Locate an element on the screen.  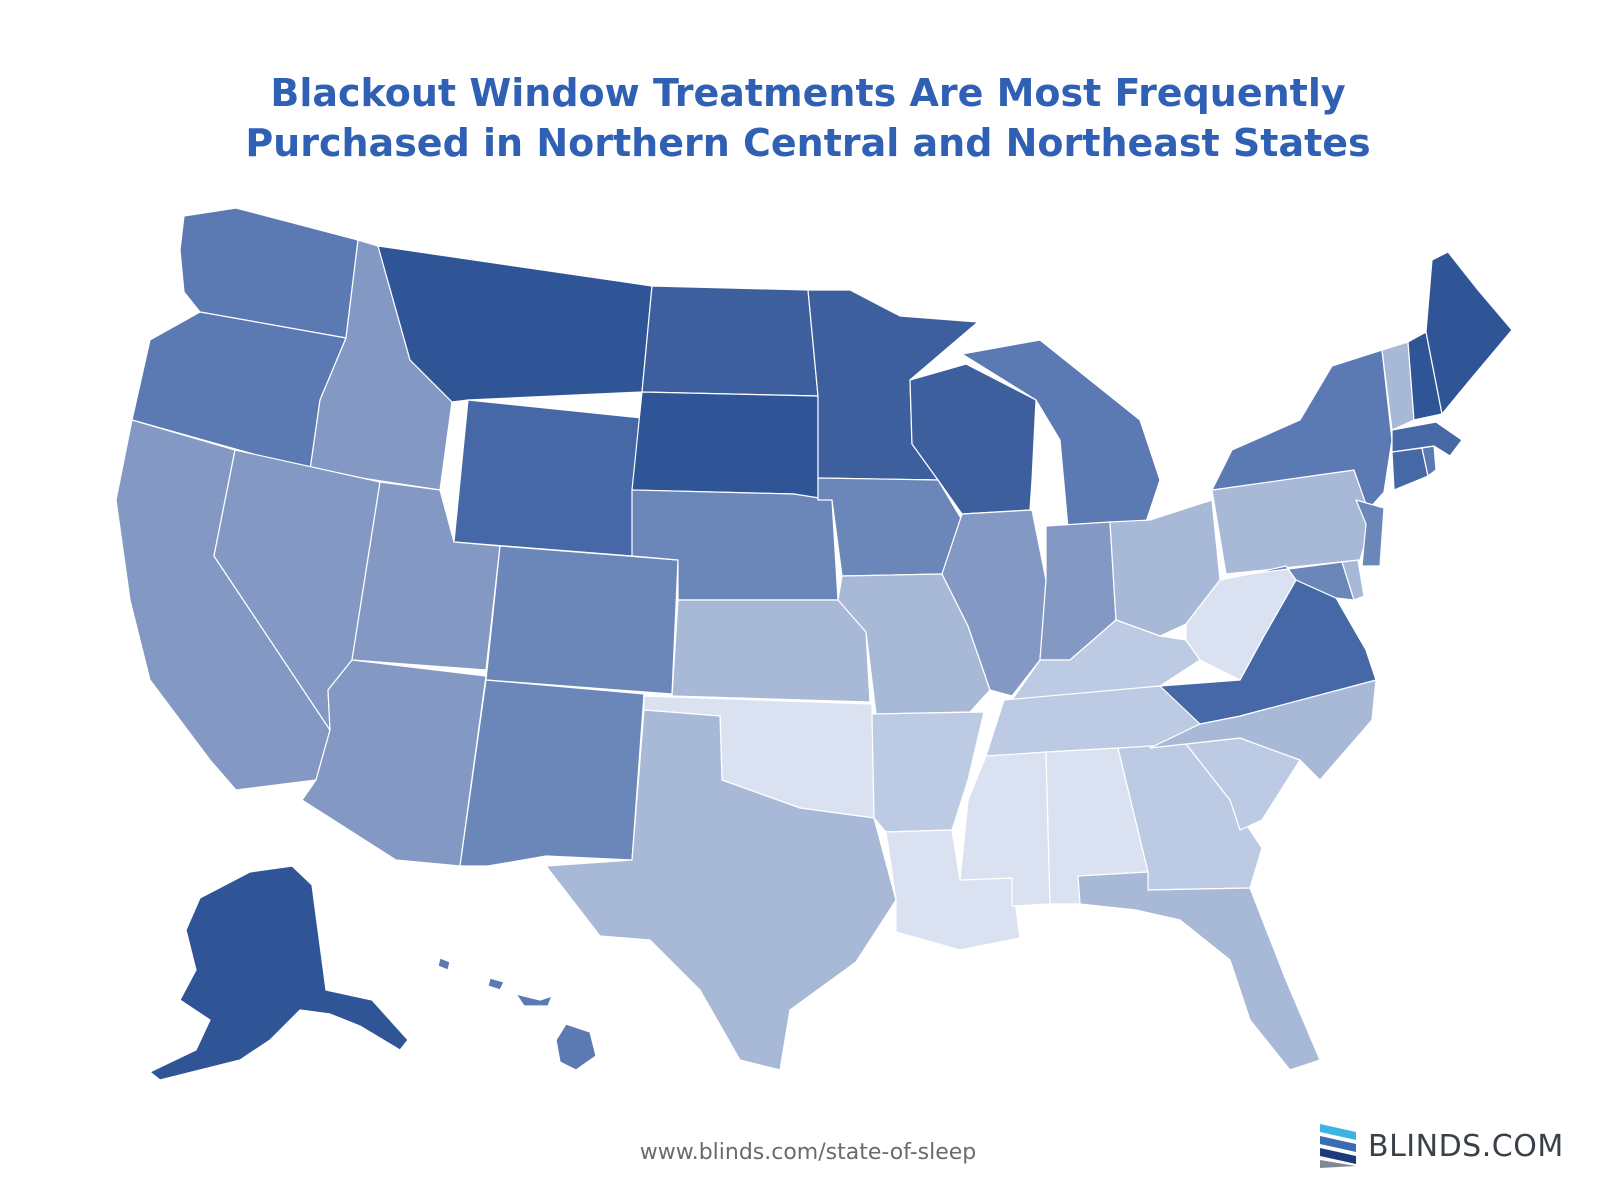
state-MA is located at coordinates (1427, 439).